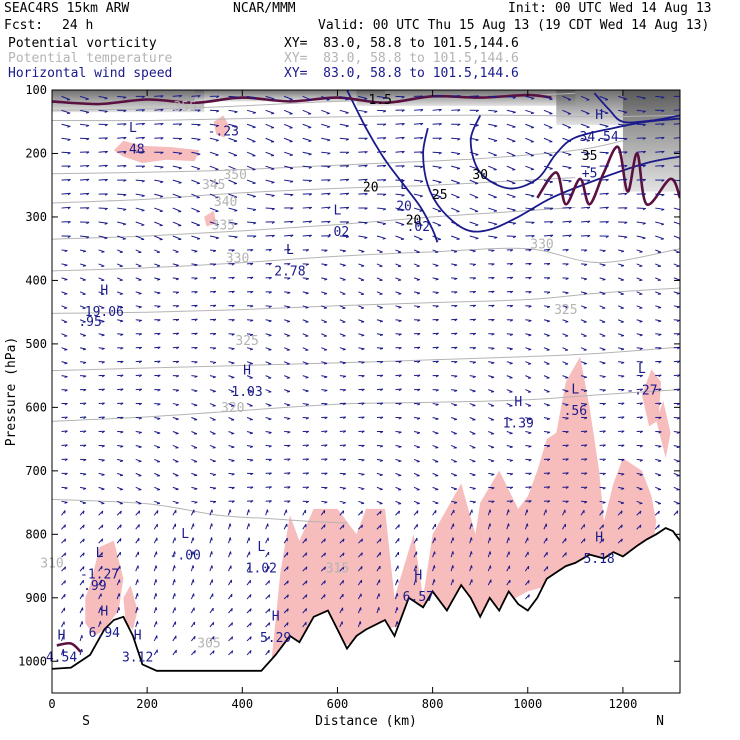 This screenshot has height=740, width=740. What do you see at coordinates (11, 392) in the screenshot?
I see `y-axis-label: Pressure (hPa)` at bounding box center [11, 392].